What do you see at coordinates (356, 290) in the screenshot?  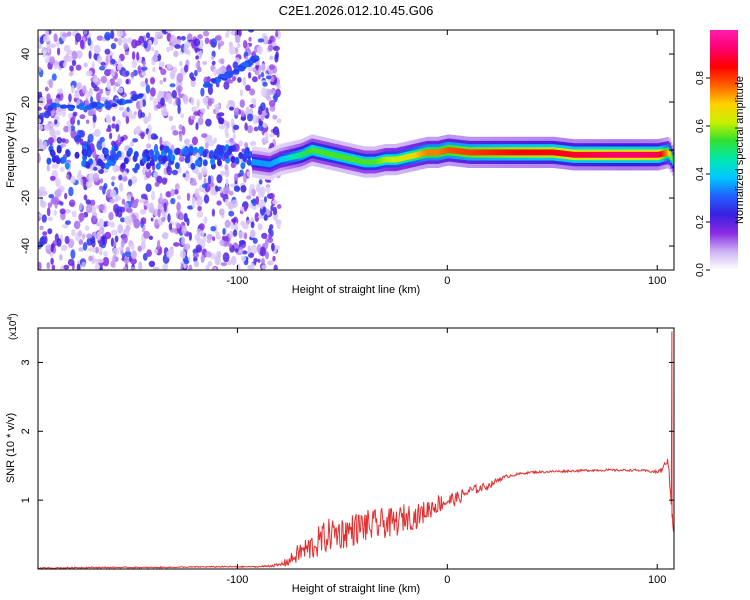 I see `spectrogram-x-axis-label: Height of straight line (km)` at bounding box center [356, 290].